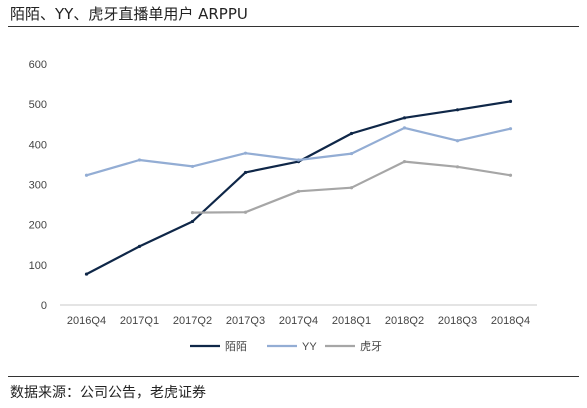 The width and height of the screenshot is (587, 408). I want to click on y-tick-label-4: 400, so click(38, 145).